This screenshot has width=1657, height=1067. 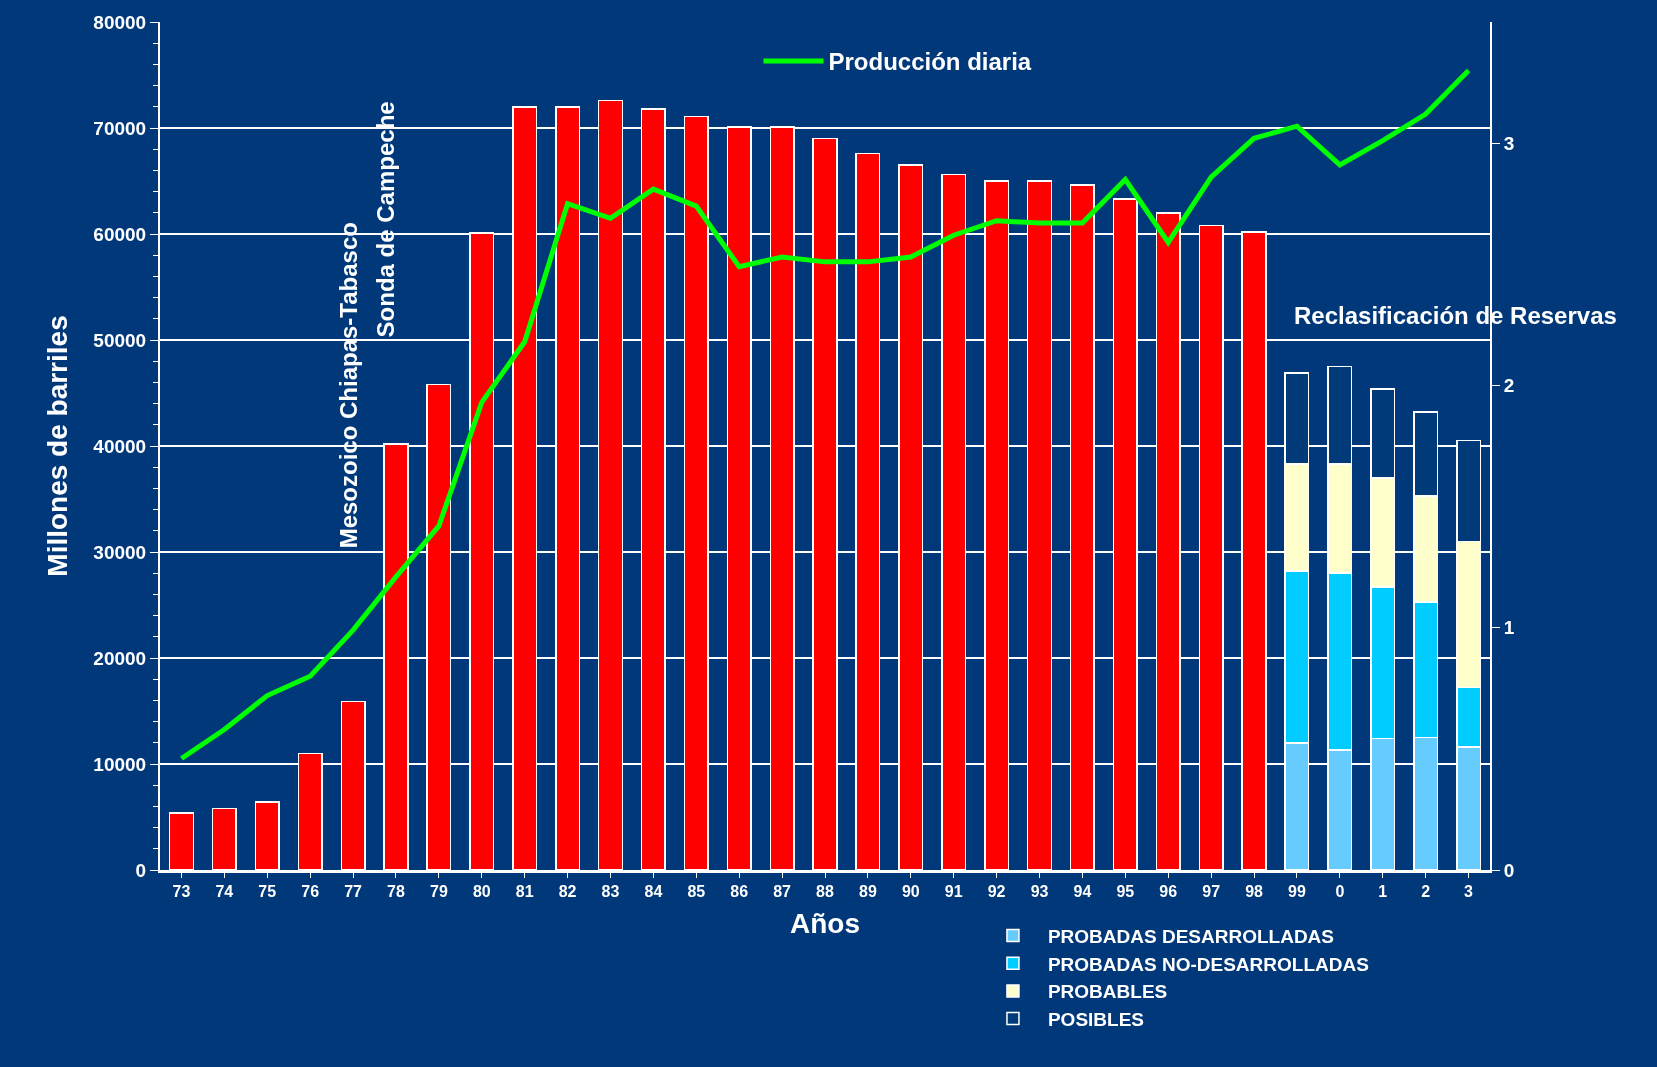 What do you see at coordinates (1297, 892) in the screenshot?
I see `x-tick-label: 99` at bounding box center [1297, 892].